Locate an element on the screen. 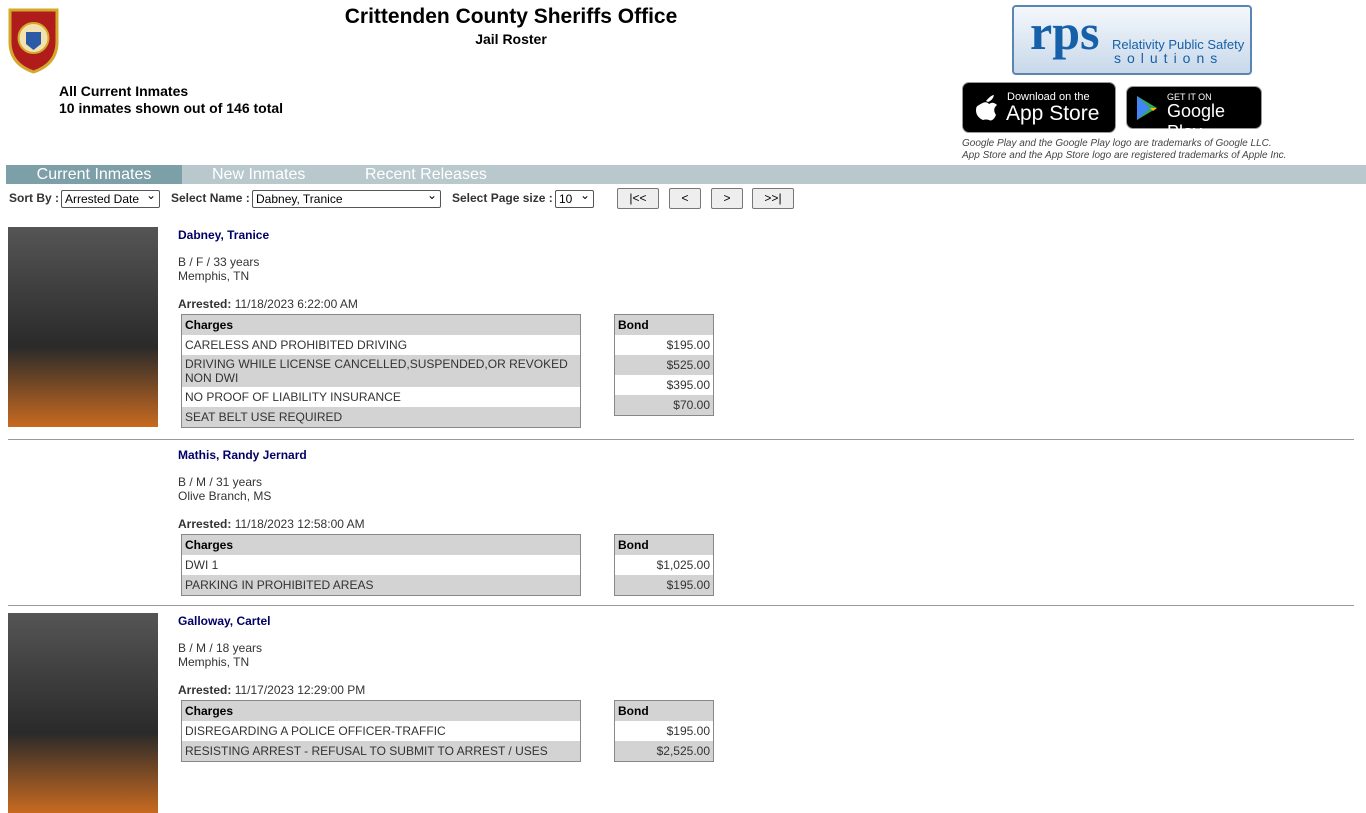 This screenshot has height=813, width=1366. charge: NO PROOF OF LIABILITY INSURANCE is located at coordinates (293, 397).